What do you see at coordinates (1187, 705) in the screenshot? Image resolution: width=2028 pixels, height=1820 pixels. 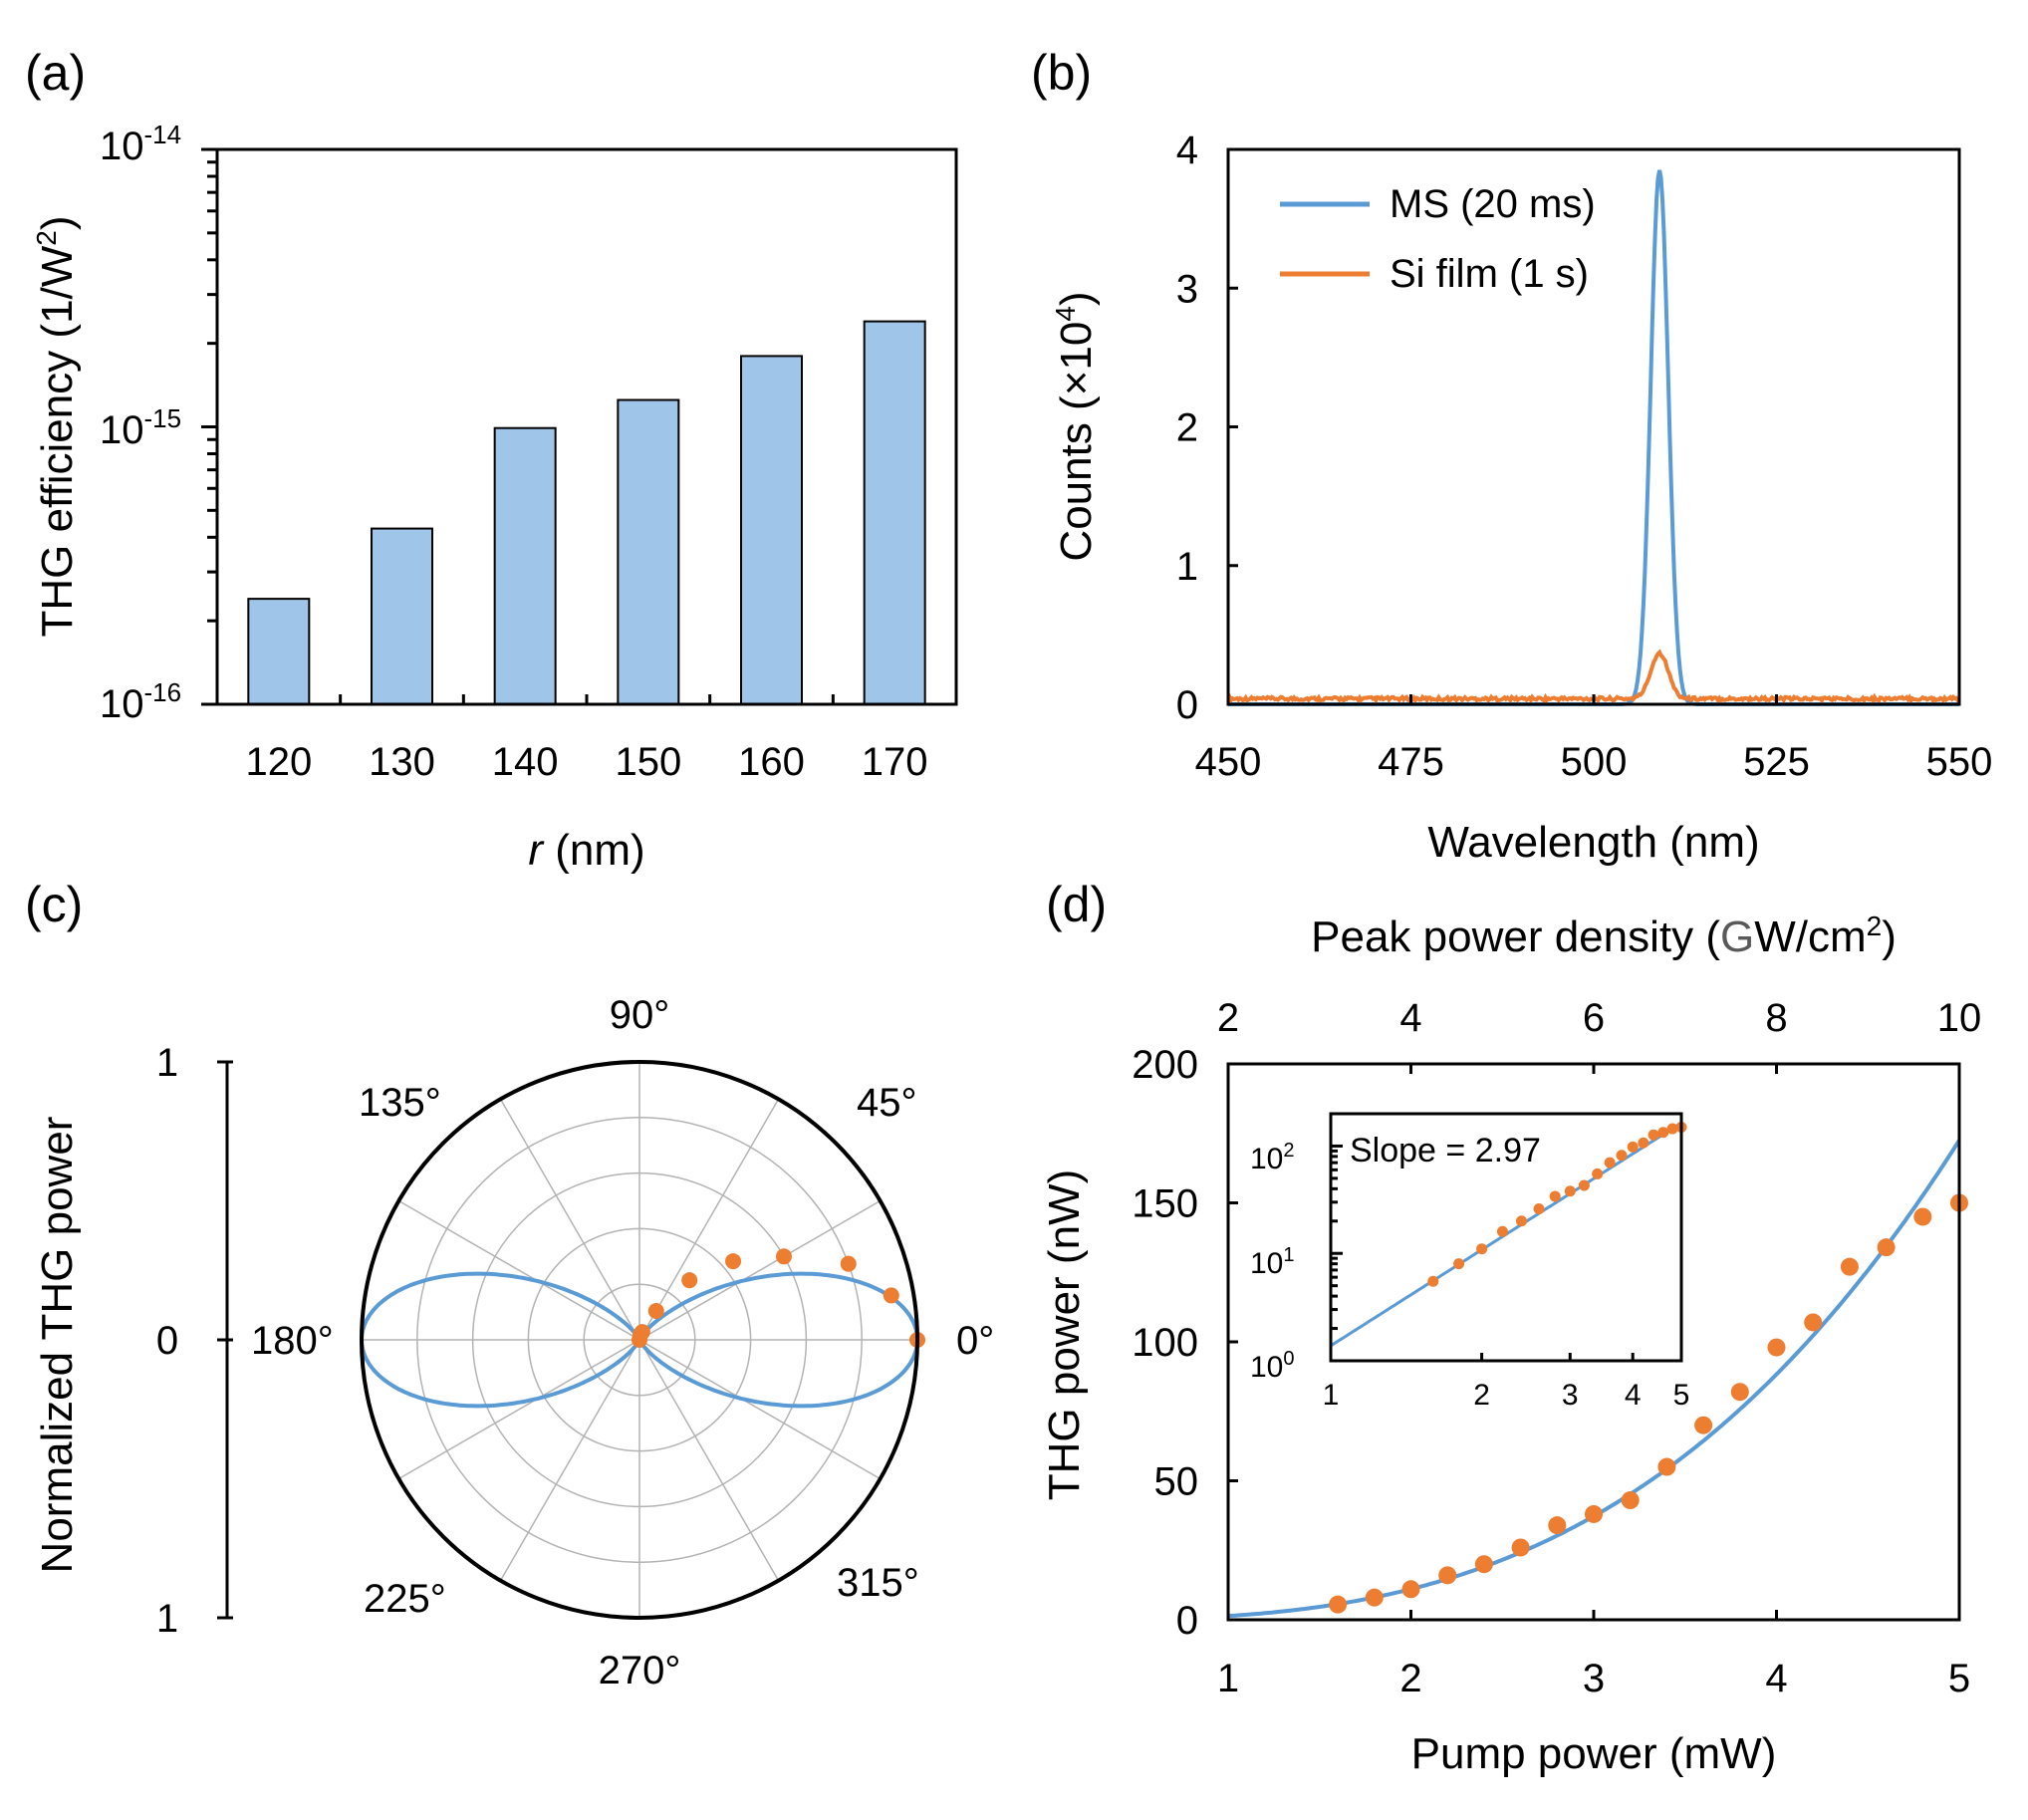 I see `b-ytick-label-0: 0` at bounding box center [1187, 705].